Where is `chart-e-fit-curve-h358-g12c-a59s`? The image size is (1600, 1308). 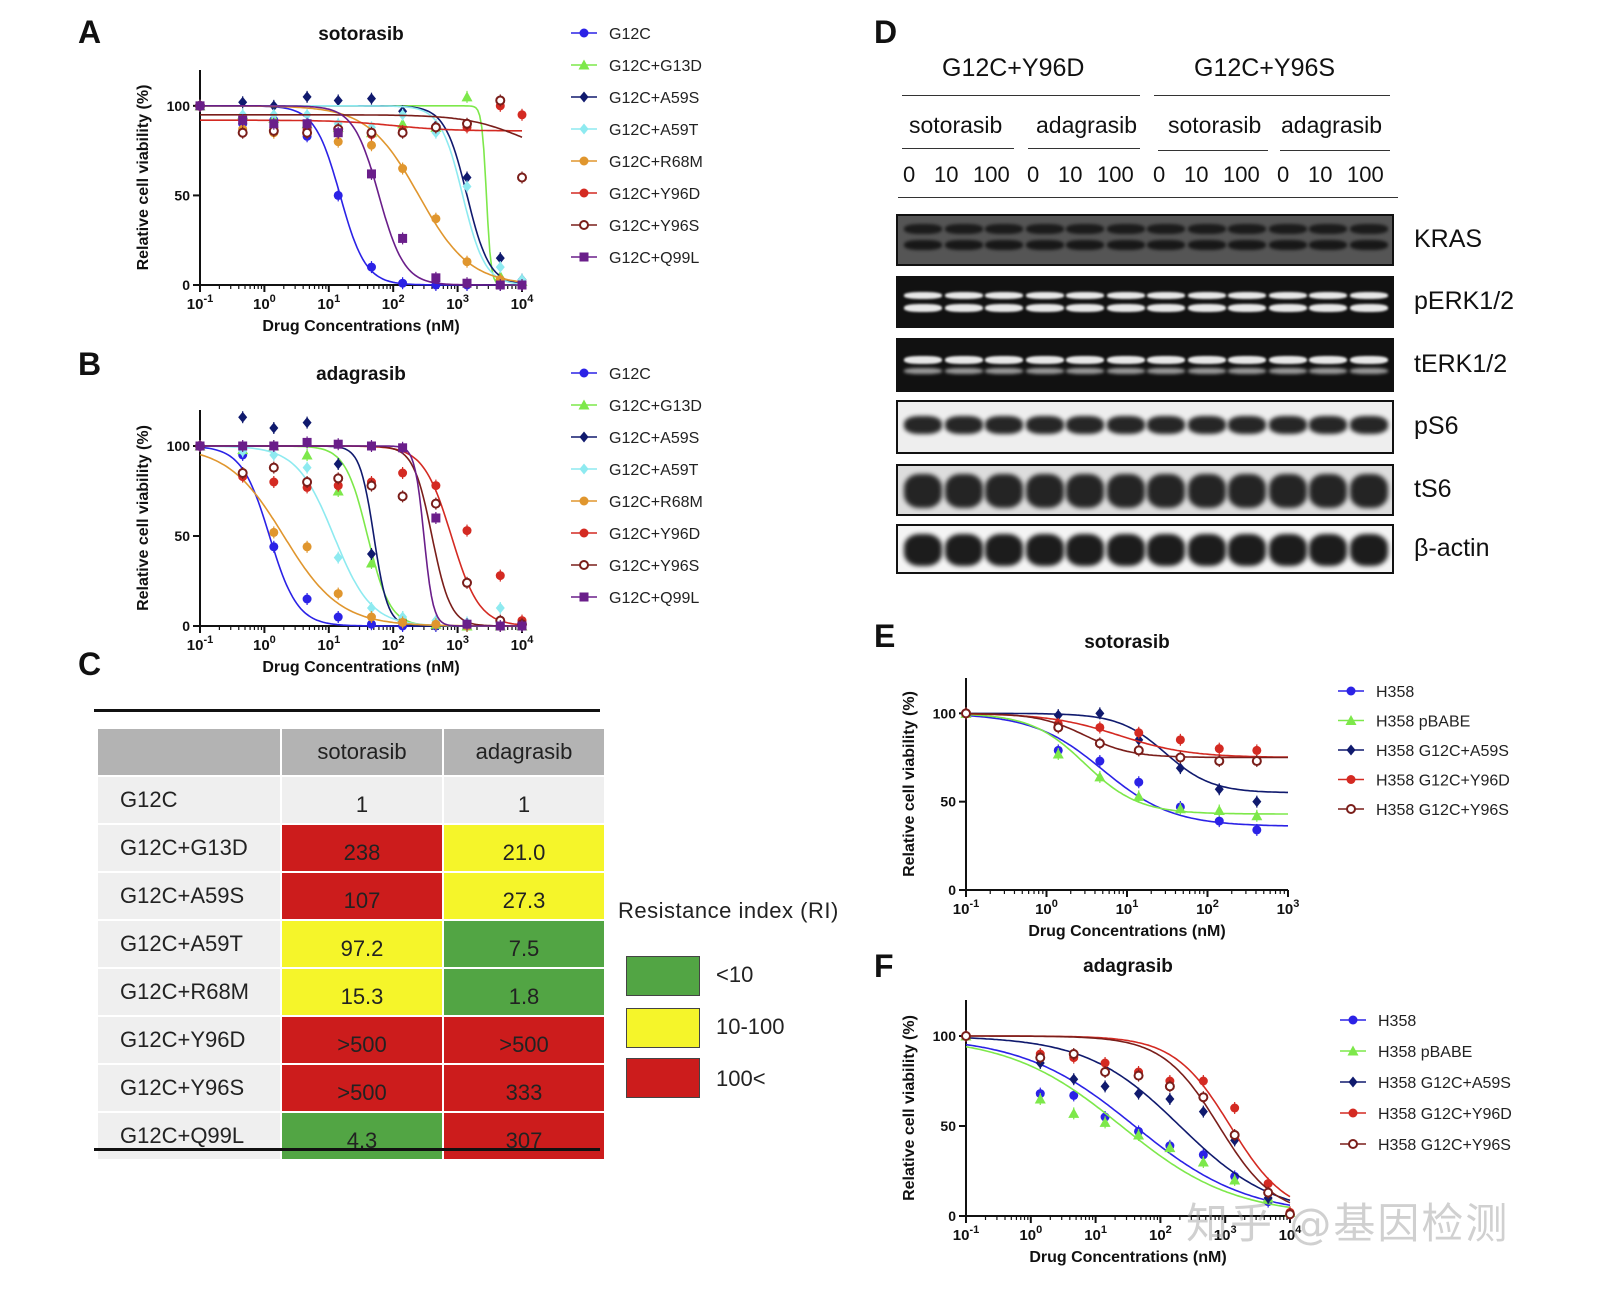
chart-e-fit-curve-h358-g12c-a59s is located at coordinates (1126, 753).